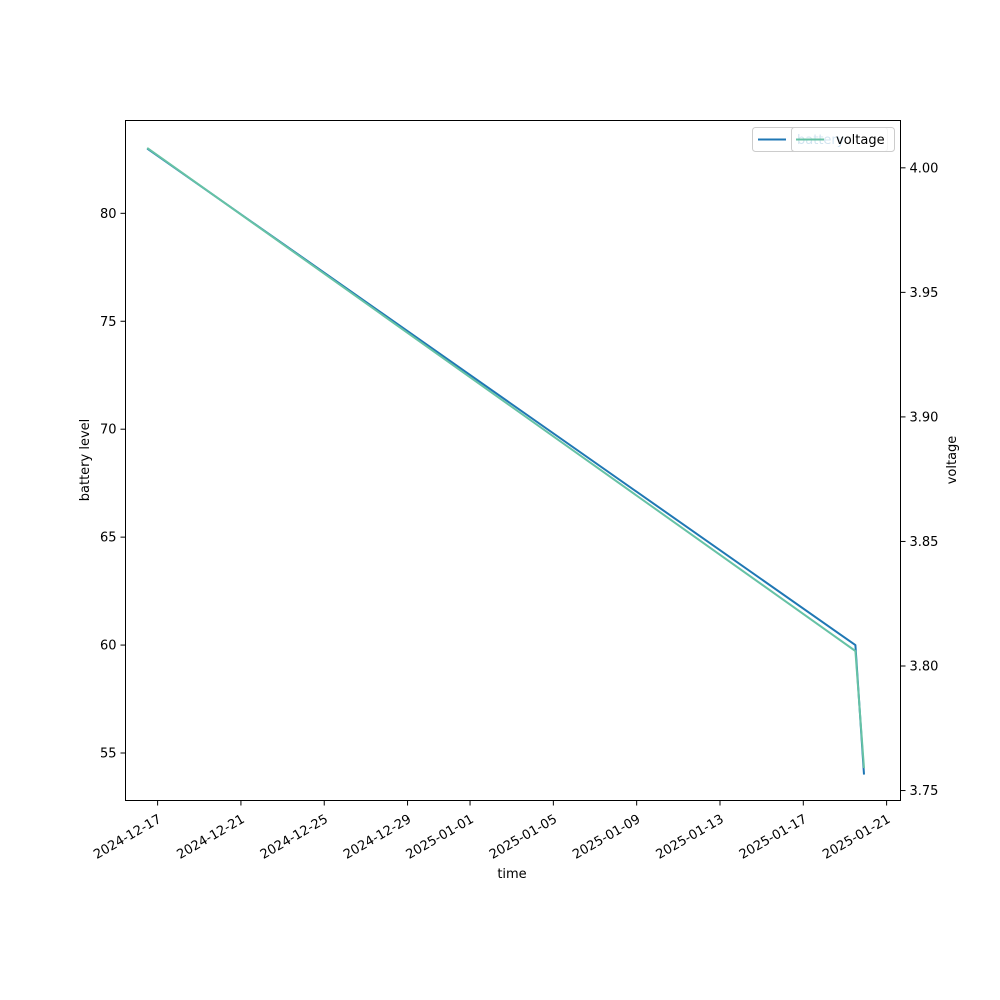 The image size is (1000, 1000). Describe the element at coordinates (294, 837) in the screenshot. I see `x-tick-label: 2024-12-25` at that location.